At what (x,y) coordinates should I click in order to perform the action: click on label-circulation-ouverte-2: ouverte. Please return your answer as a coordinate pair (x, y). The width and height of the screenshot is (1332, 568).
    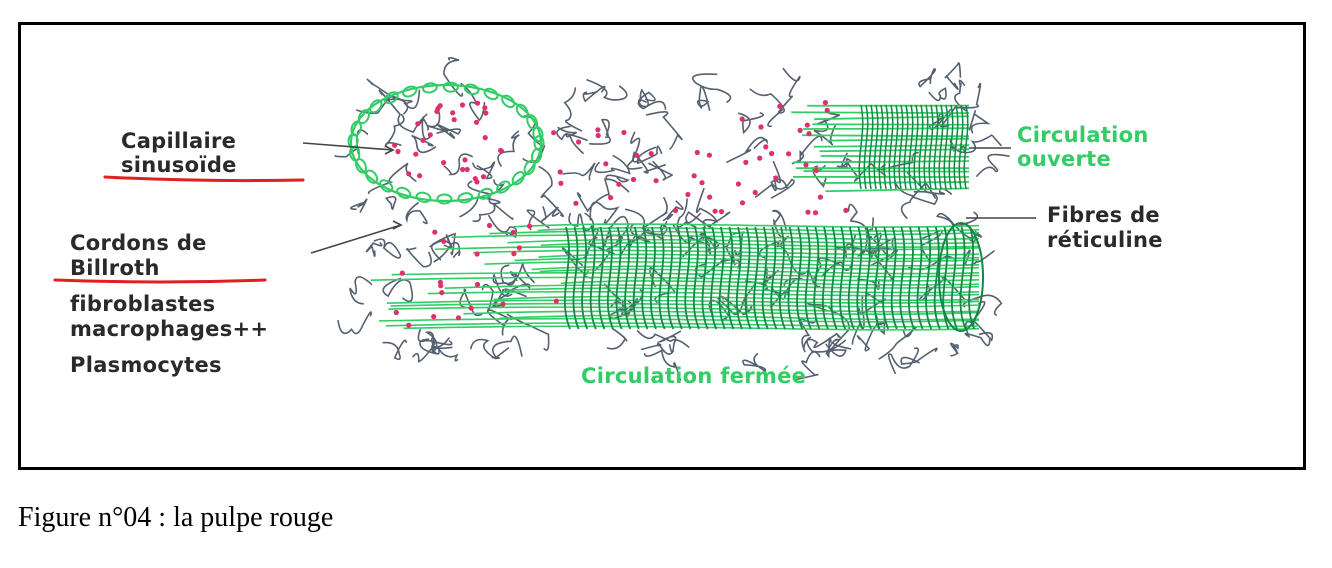
    Looking at the image, I should click on (1064, 159).